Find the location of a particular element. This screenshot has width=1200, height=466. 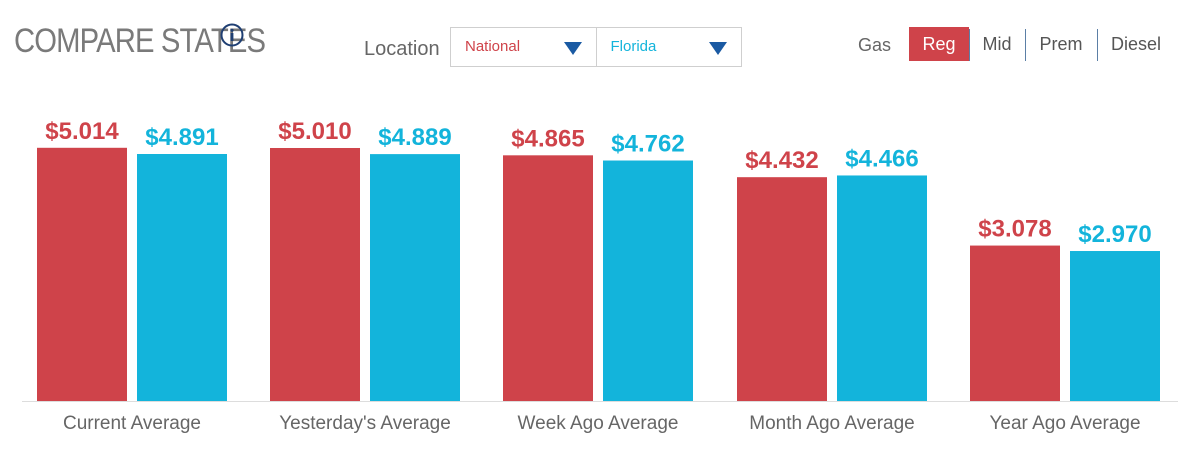

category-label-1: Yesterday's Average is located at coordinates (365, 423).